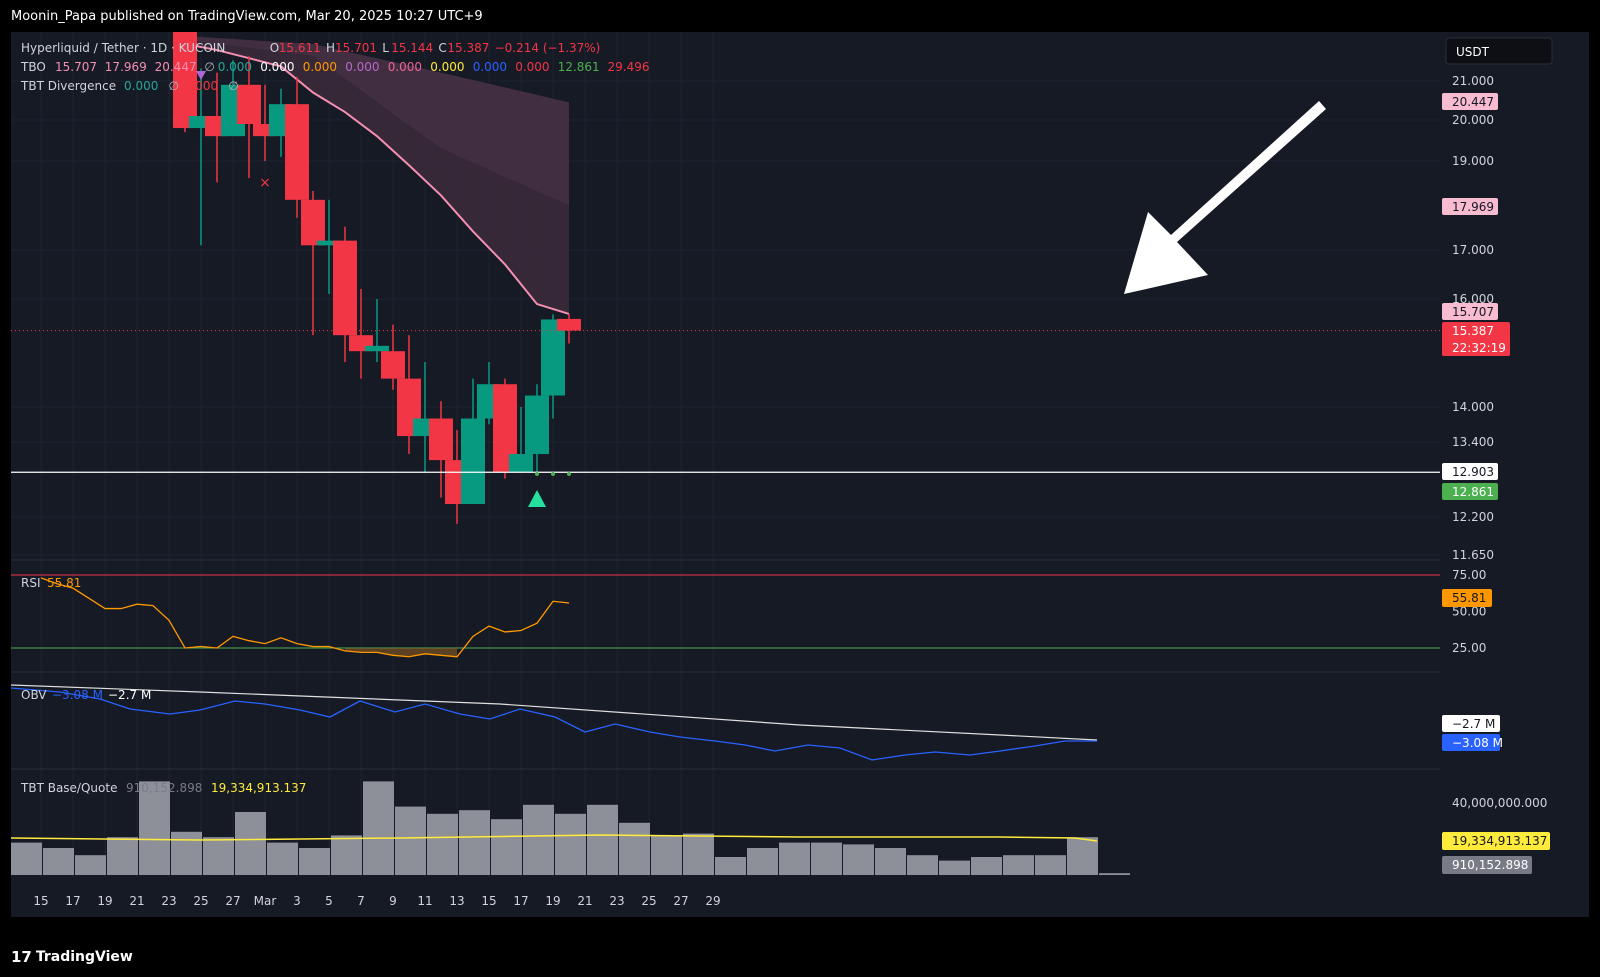 This screenshot has width=1600, height=977. Describe the element at coordinates (1469, 598) in the screenshot. I see `rsi-tag-label: 55.81` at that location.